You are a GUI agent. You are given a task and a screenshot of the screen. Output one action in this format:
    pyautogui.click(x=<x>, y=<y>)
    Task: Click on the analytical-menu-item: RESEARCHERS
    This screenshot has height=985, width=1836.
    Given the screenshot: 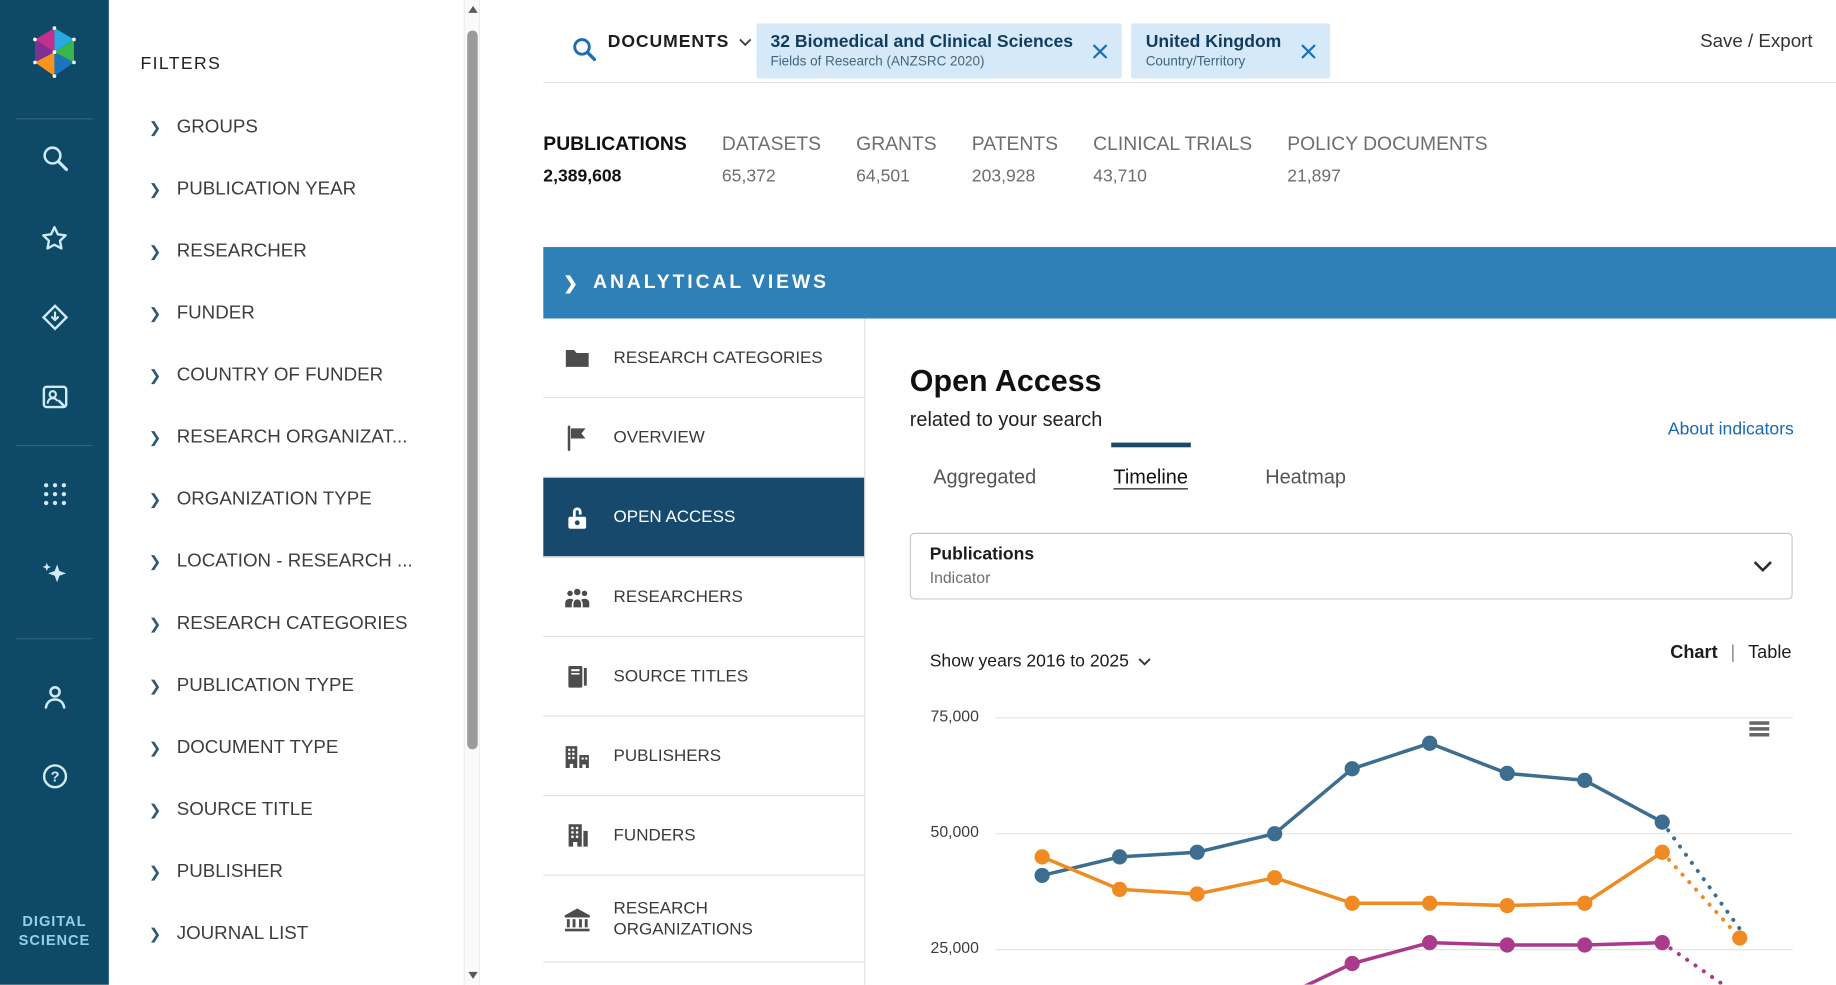 What is the action you would take?
    pyautogui.click(x=704, y=597)
    